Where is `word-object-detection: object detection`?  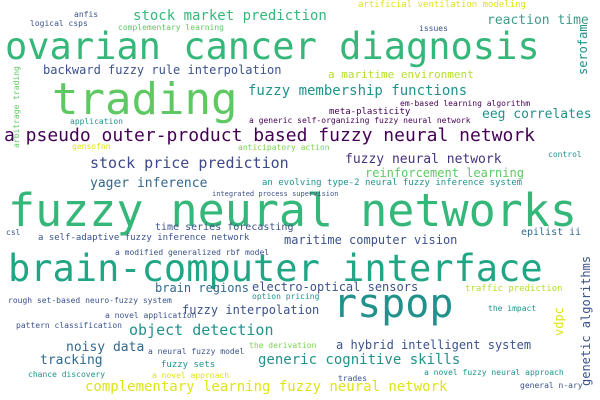
word-object-detection: object detection is located at coordinates (201, 330).